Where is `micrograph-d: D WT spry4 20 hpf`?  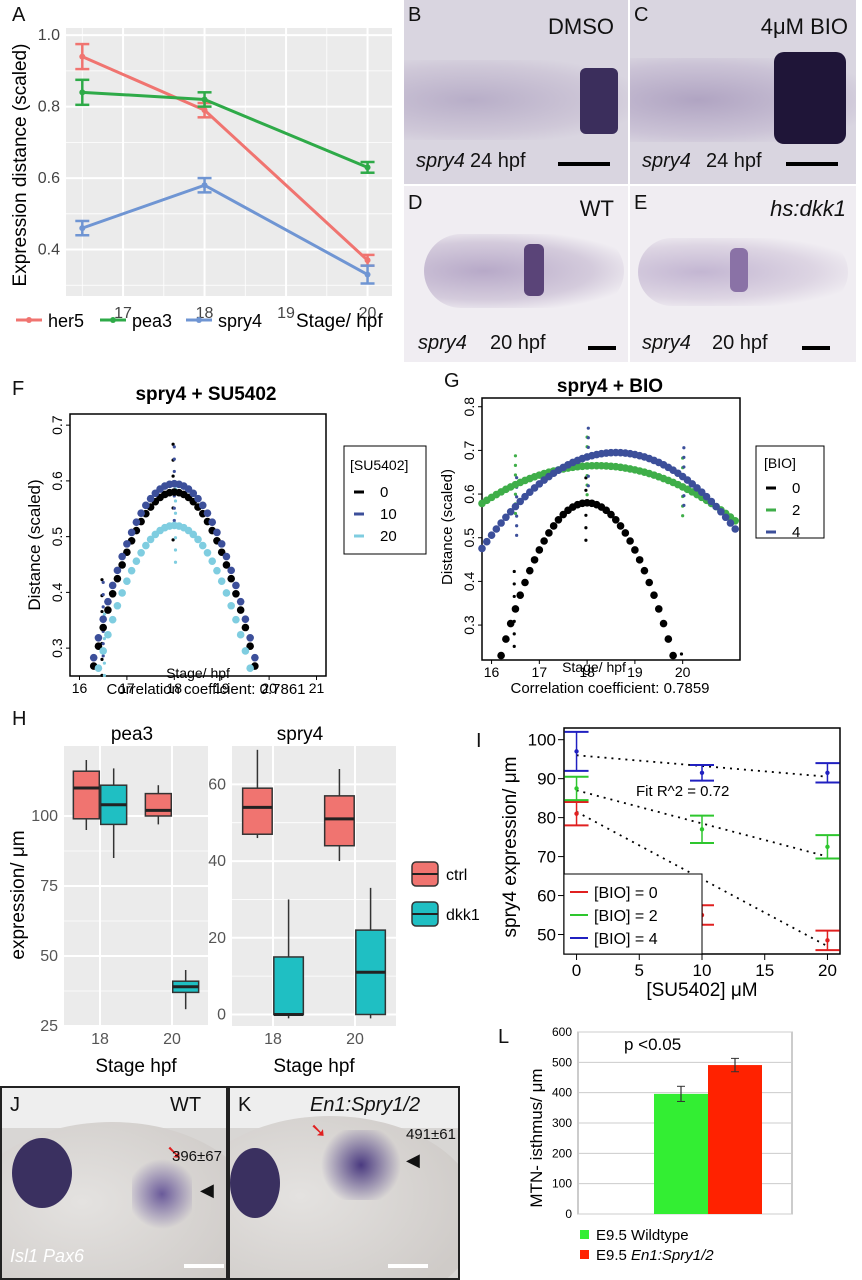
micrograph-d: D WT spry4 20 hpf is located at coordinates (516, 274).